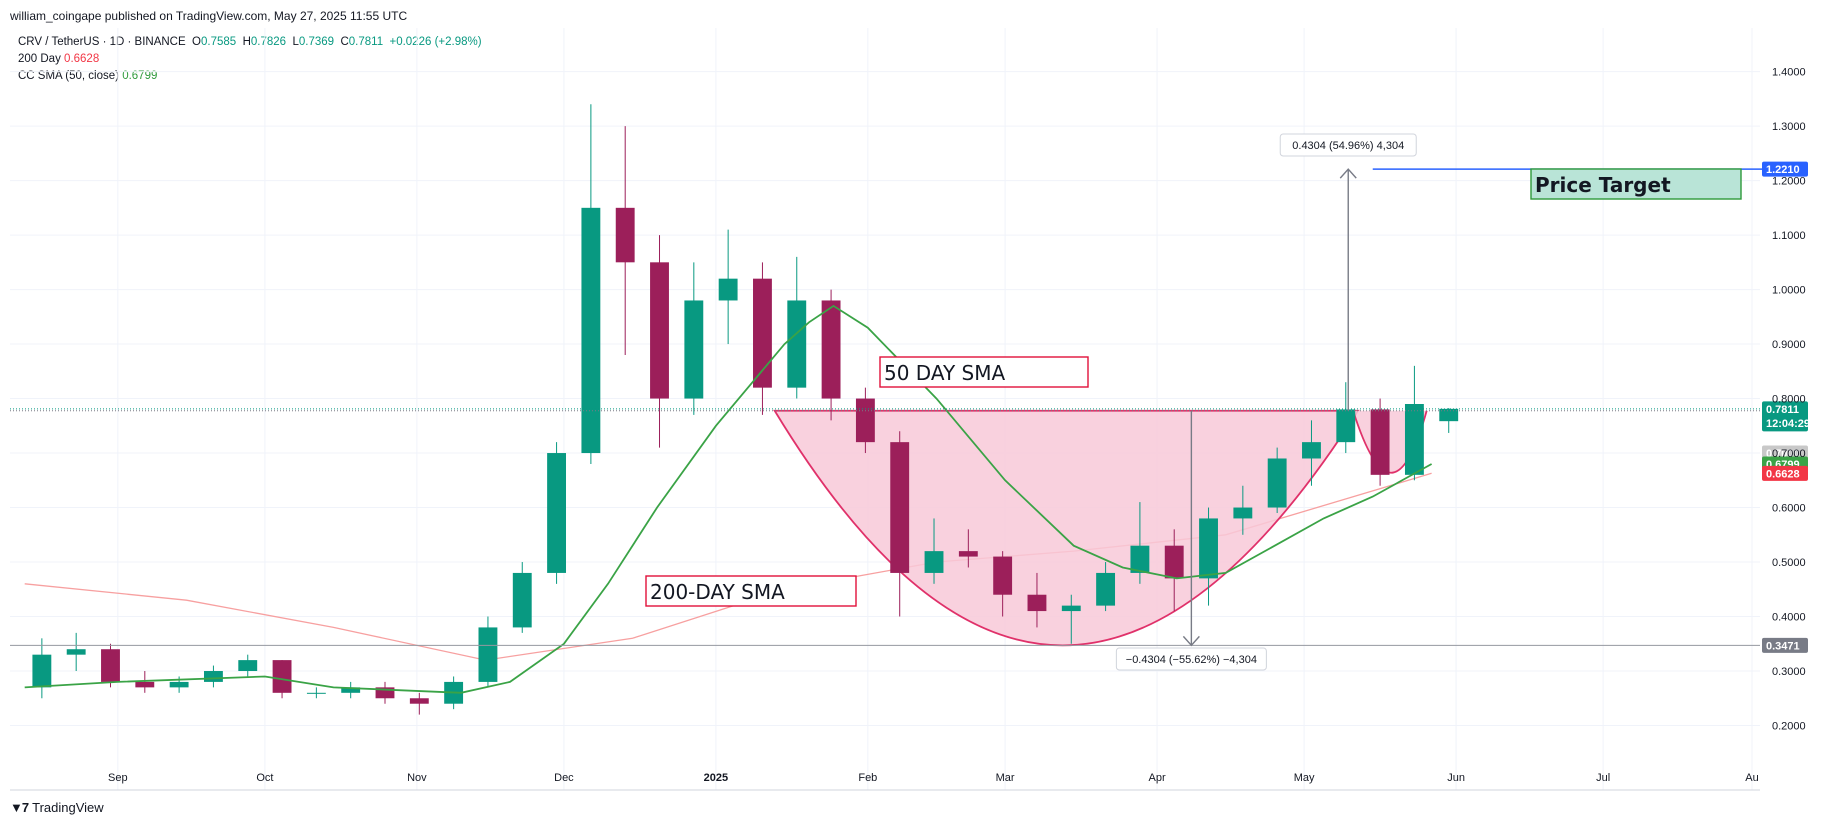 This screenshot has height=826, width=1835. What do you see at coordinates (564, 778) in the screenshot?
I see `x-tick-label: Dec` at bounding box center [564, 778].